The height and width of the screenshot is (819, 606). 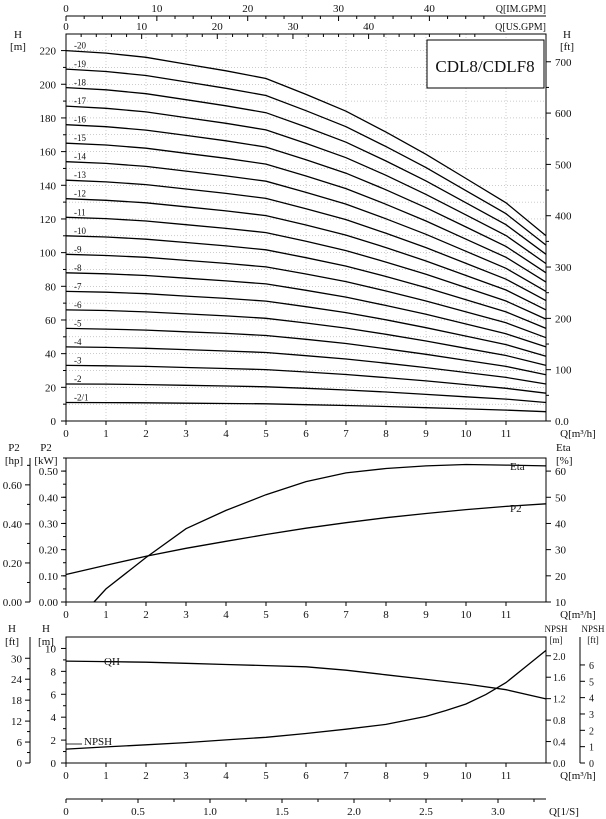 I want to click on imgpm-tick-label: 10, so click(x=157, y=9).